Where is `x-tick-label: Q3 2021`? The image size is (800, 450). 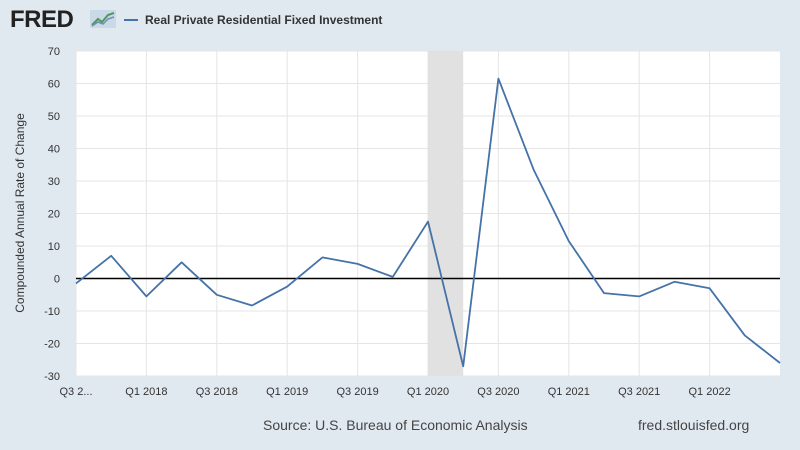 x-tick-label: Q3 2021 is located at coordinates (639, 392).